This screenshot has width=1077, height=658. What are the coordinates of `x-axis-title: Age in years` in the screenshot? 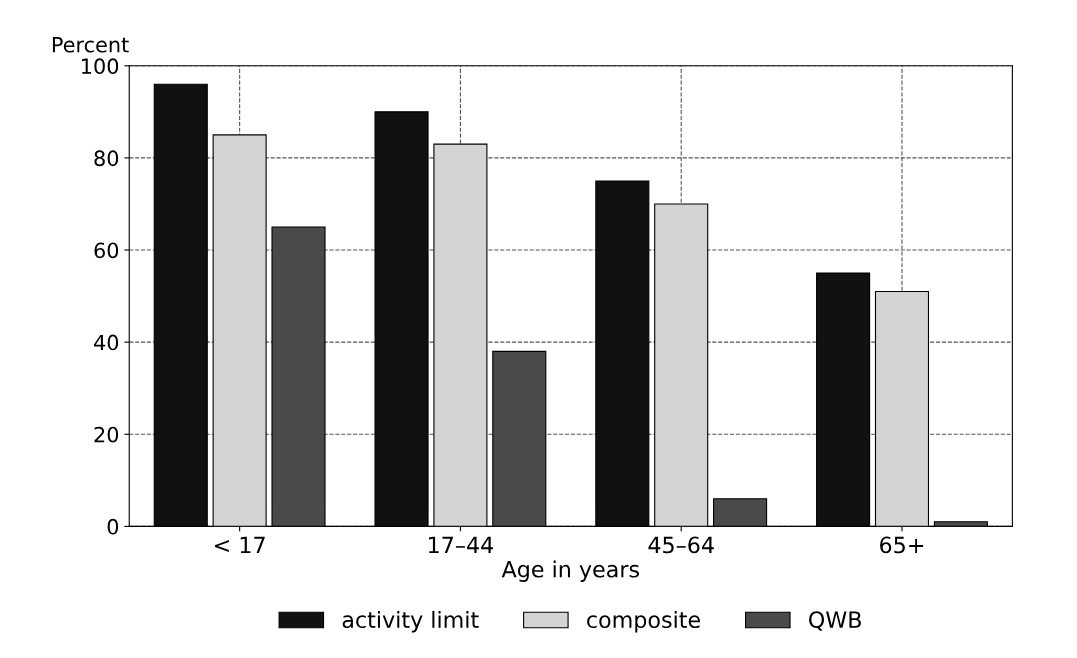 It's located at (570, 571).